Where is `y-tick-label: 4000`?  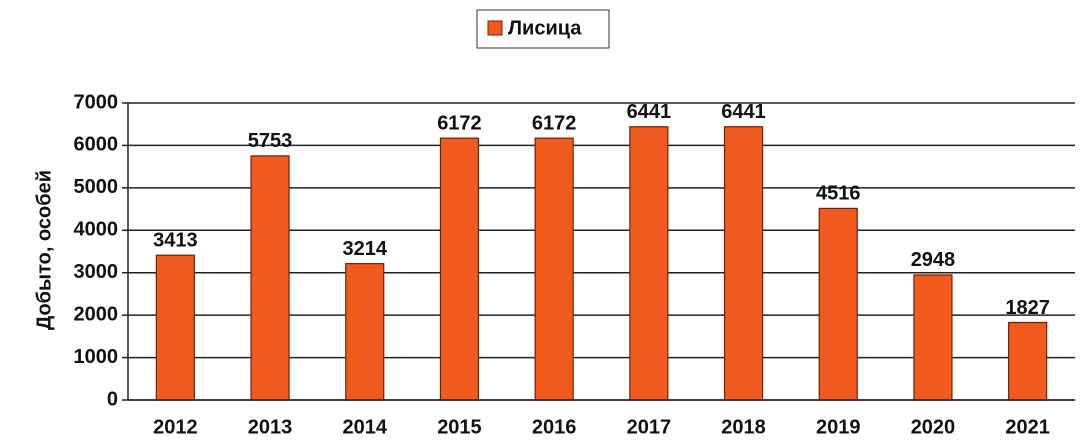
y-tick-label: 4000 is located at coordinates (96, 230).